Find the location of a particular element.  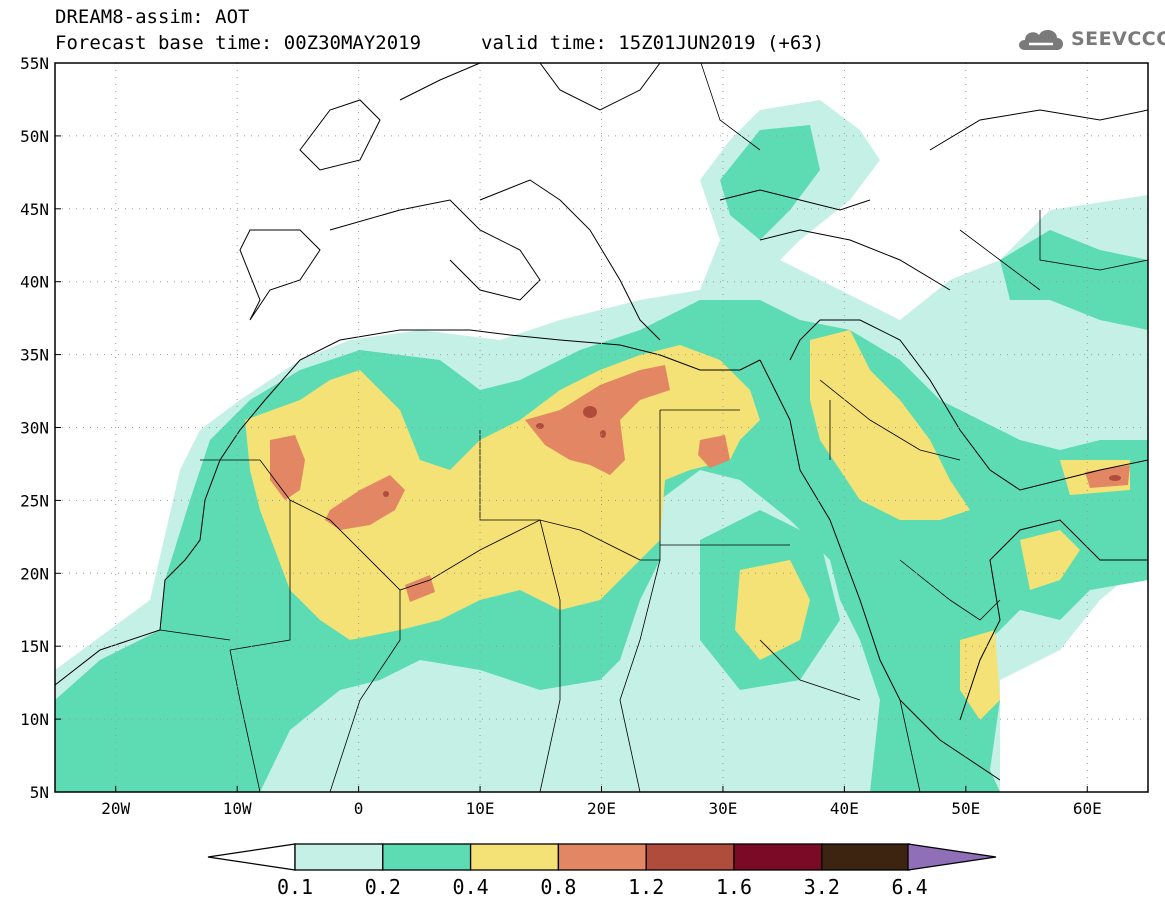

seevccc-logo: SEEVCCC is located at coordinates (1090, 39).